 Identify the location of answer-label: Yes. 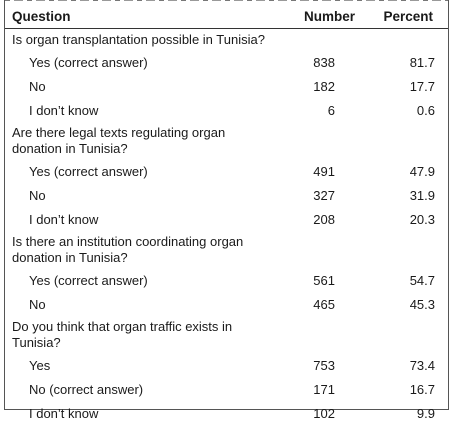
(40, 365).